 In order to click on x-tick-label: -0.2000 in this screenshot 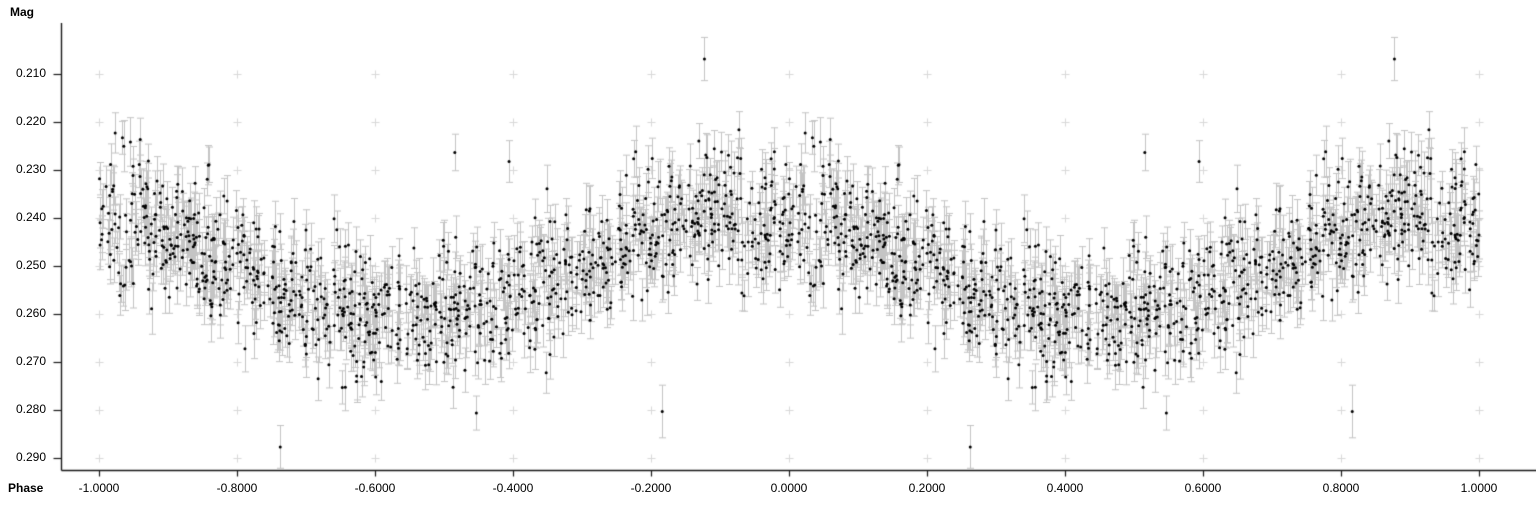, I will do `click(651, 488)`.